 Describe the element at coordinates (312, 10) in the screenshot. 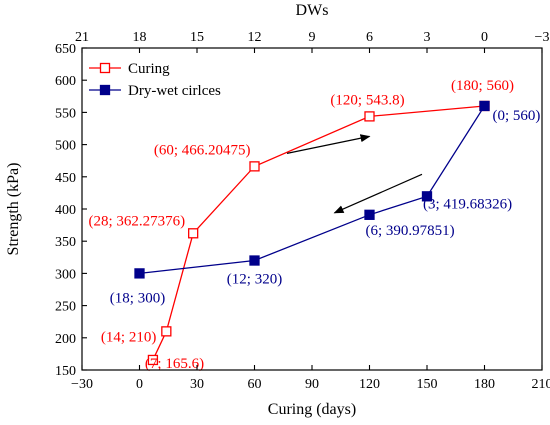

I see `top-axis-title: DWs` at that location.